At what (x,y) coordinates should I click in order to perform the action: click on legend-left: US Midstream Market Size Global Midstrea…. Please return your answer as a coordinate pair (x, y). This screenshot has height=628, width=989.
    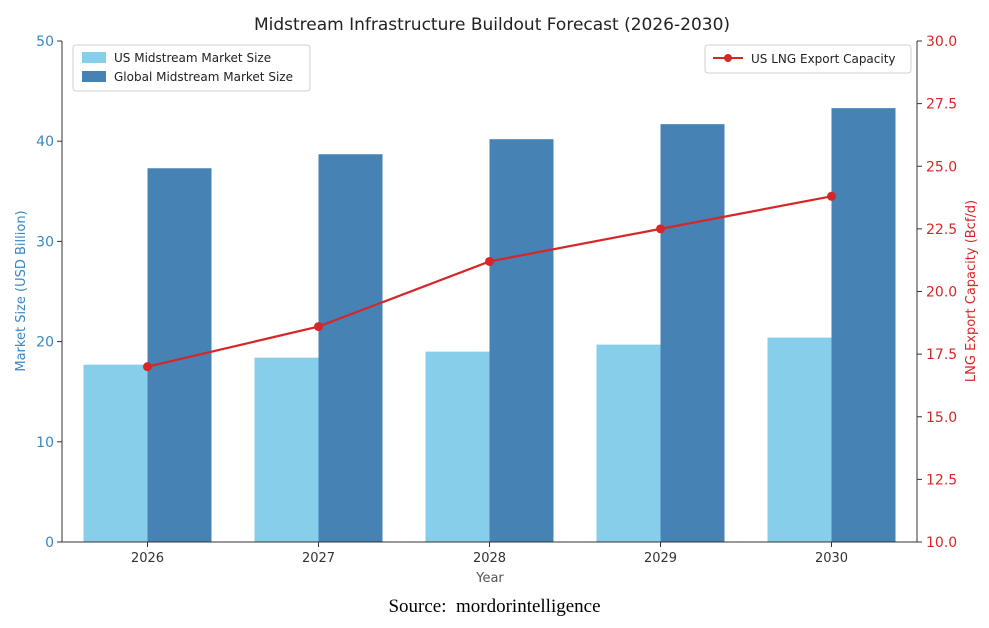
    Looking at the image, I should click on (191, 68).